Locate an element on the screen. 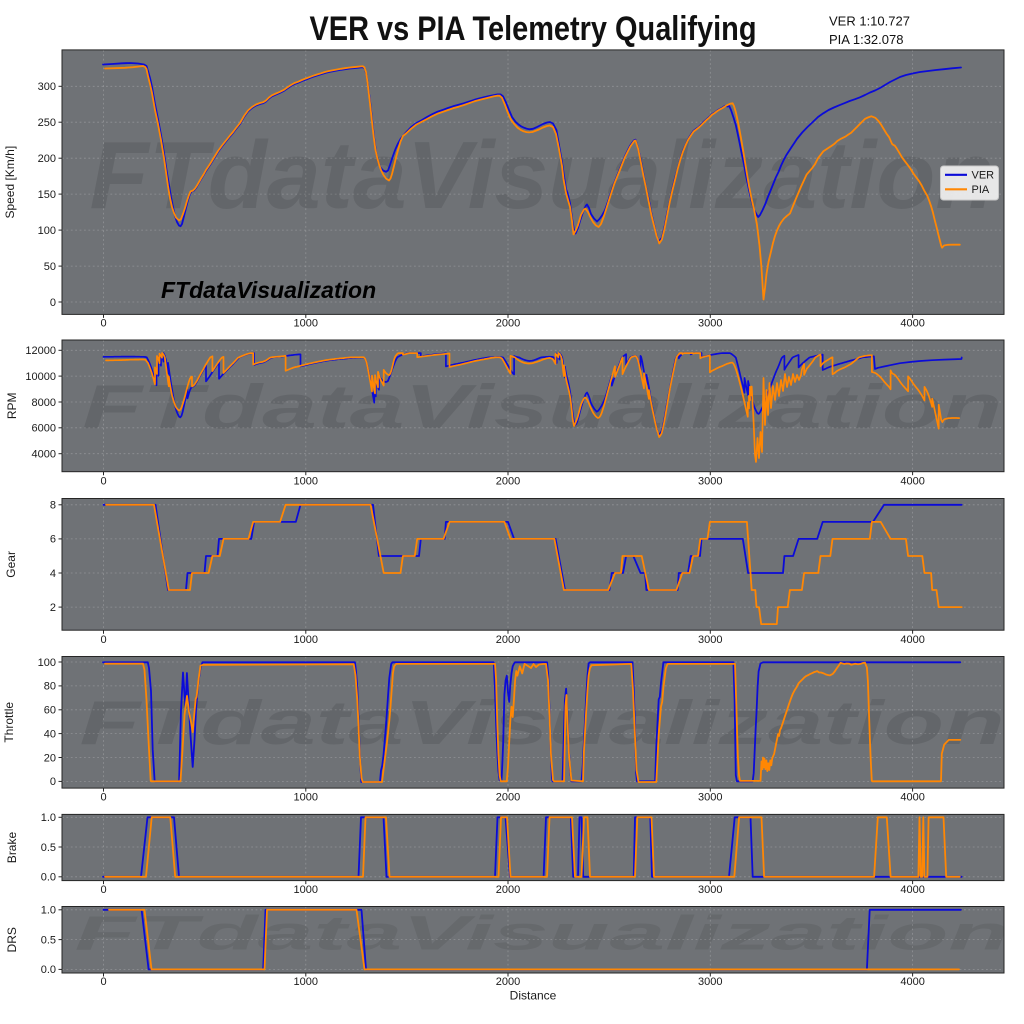  svg-text: 6 is located at coordinates (53, 540).